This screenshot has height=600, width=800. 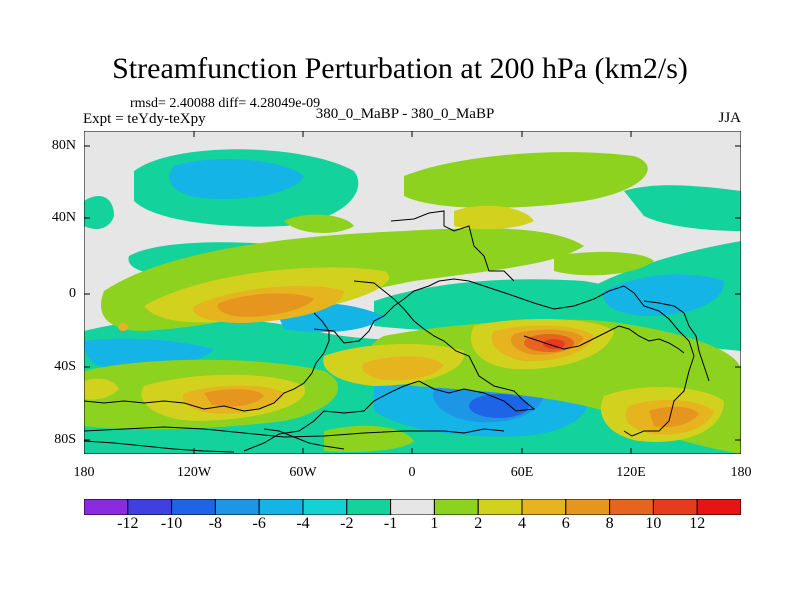 What do you see at coordinates (390, 523) in the screenshot?
I see `colorbar-label: -1` at bounding box center [390, 523].